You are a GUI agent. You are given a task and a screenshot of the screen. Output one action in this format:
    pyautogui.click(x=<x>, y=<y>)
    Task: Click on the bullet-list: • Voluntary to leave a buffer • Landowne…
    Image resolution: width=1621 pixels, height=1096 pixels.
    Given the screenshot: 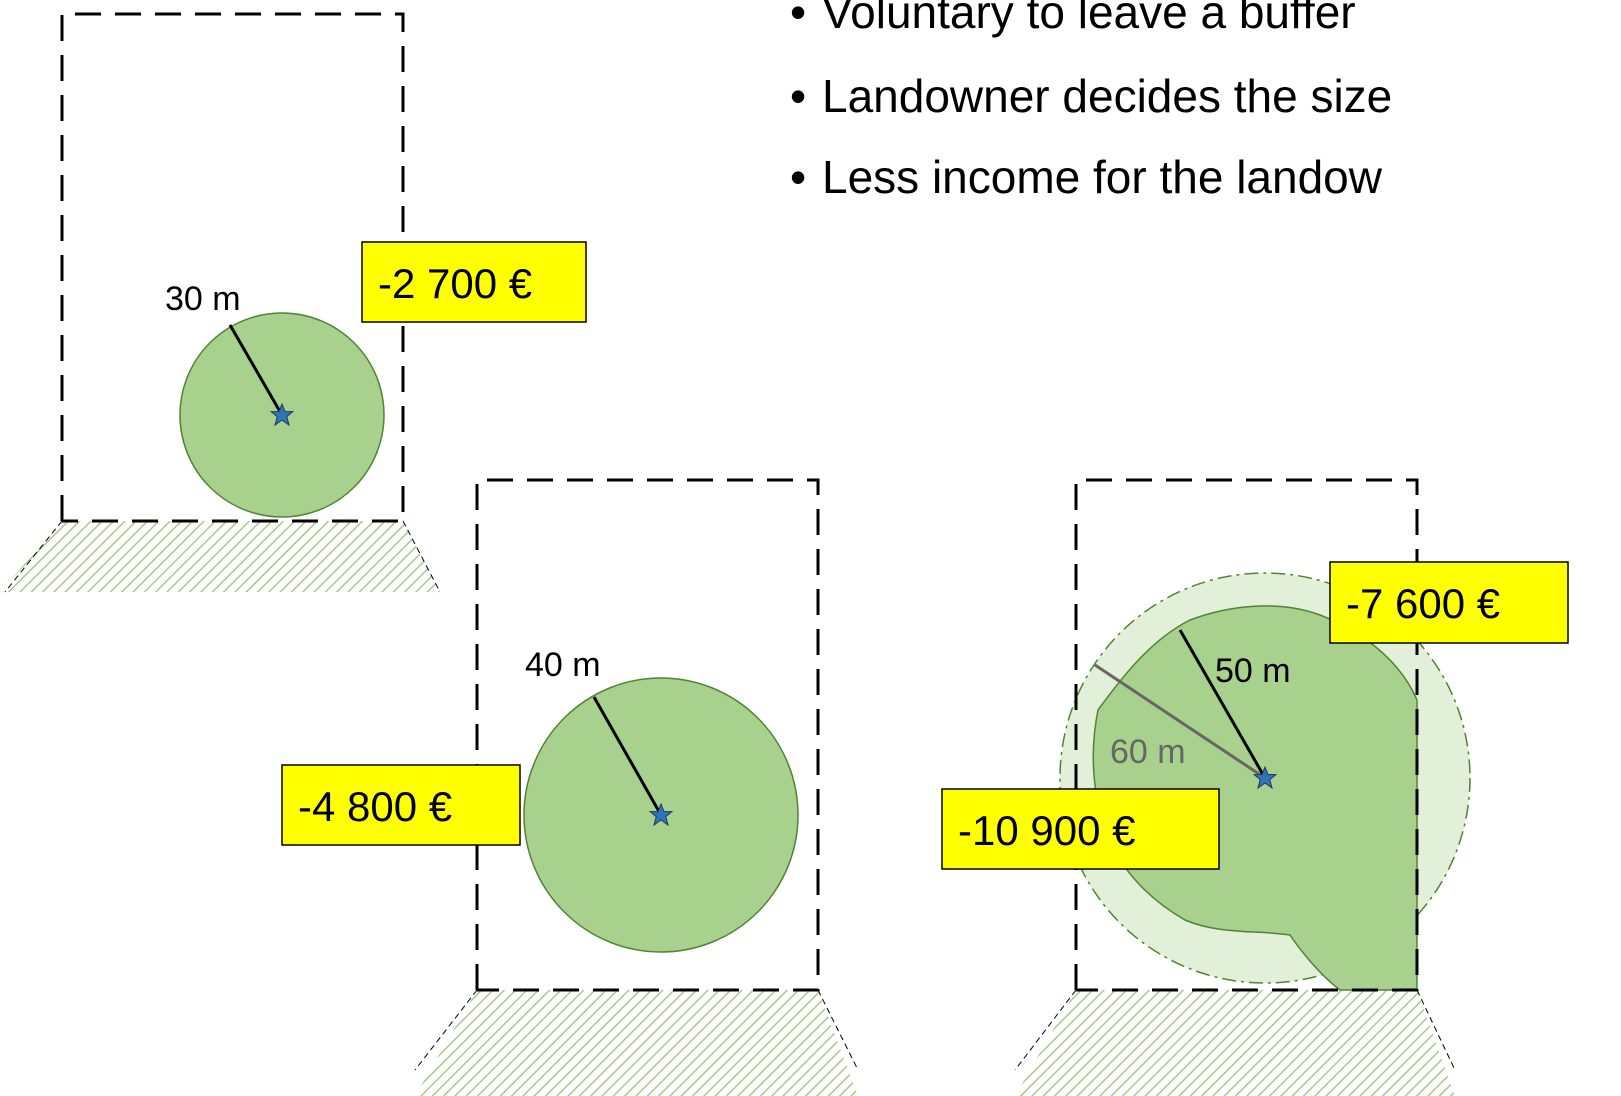 What is the action you would take?
    pyautogui.click(x=1091, y=101)
    